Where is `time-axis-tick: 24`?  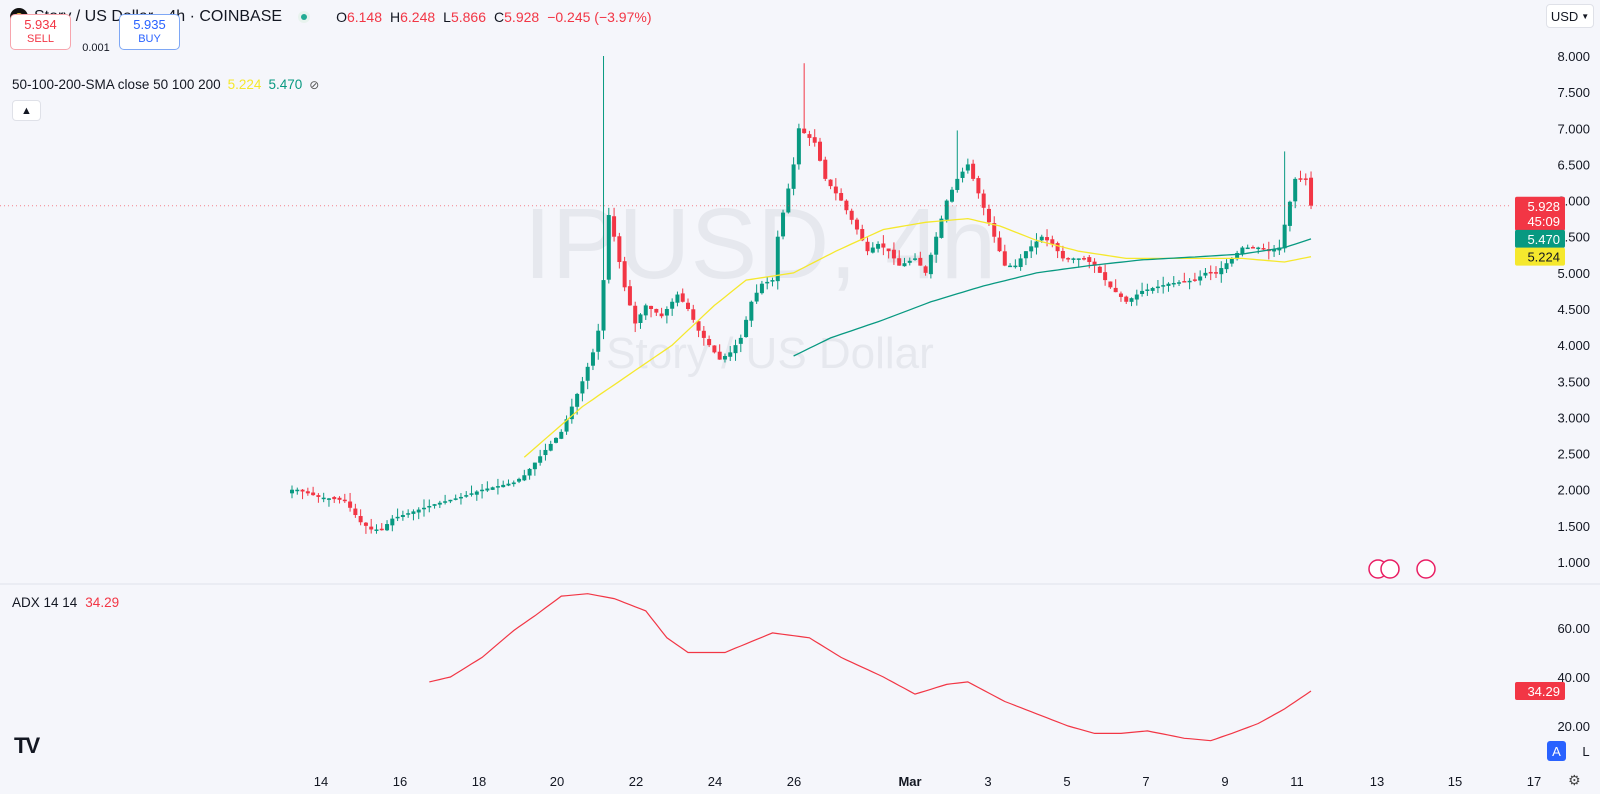 time-axis-tick: 24 is located at coordinates (715, 781).